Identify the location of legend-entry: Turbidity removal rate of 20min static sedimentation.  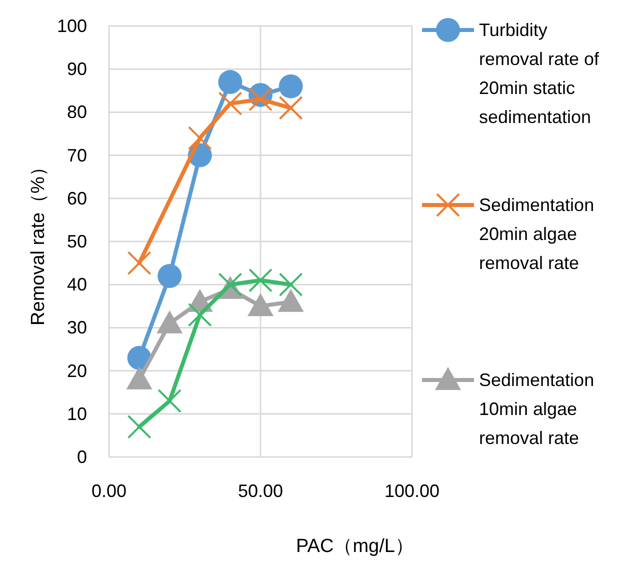
(511, 72).